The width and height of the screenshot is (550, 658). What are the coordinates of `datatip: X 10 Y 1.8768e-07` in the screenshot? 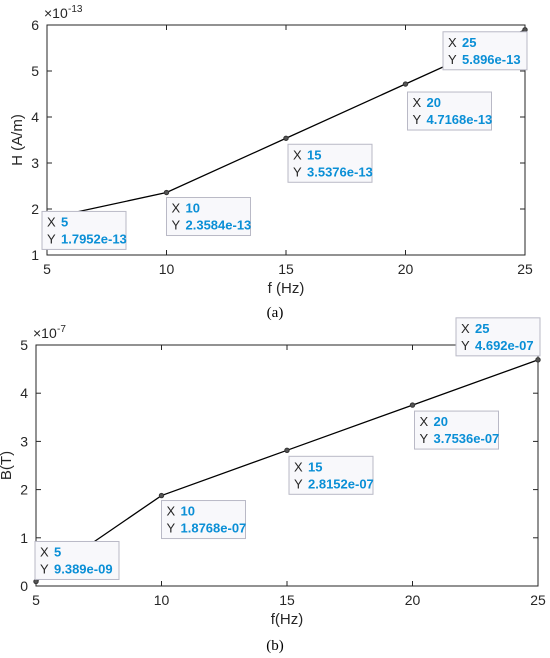 It's located at (204, 520).